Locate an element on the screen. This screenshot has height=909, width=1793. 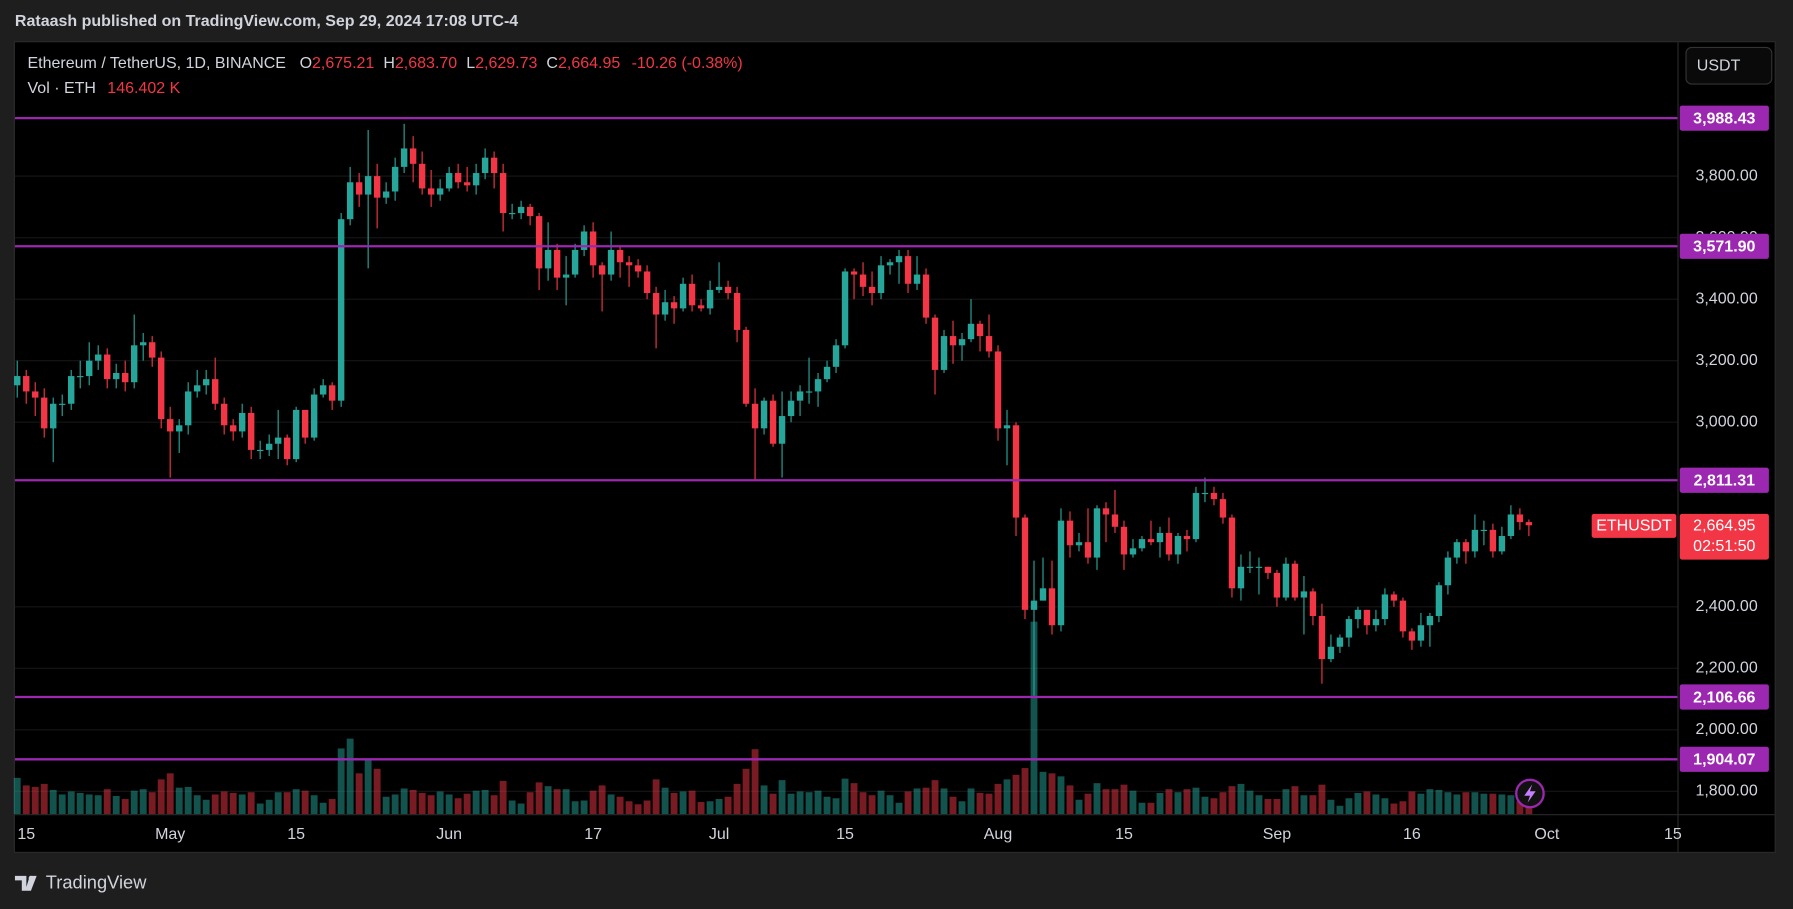
legend-value: 2,629.73 is located at coordinates (506, 63).